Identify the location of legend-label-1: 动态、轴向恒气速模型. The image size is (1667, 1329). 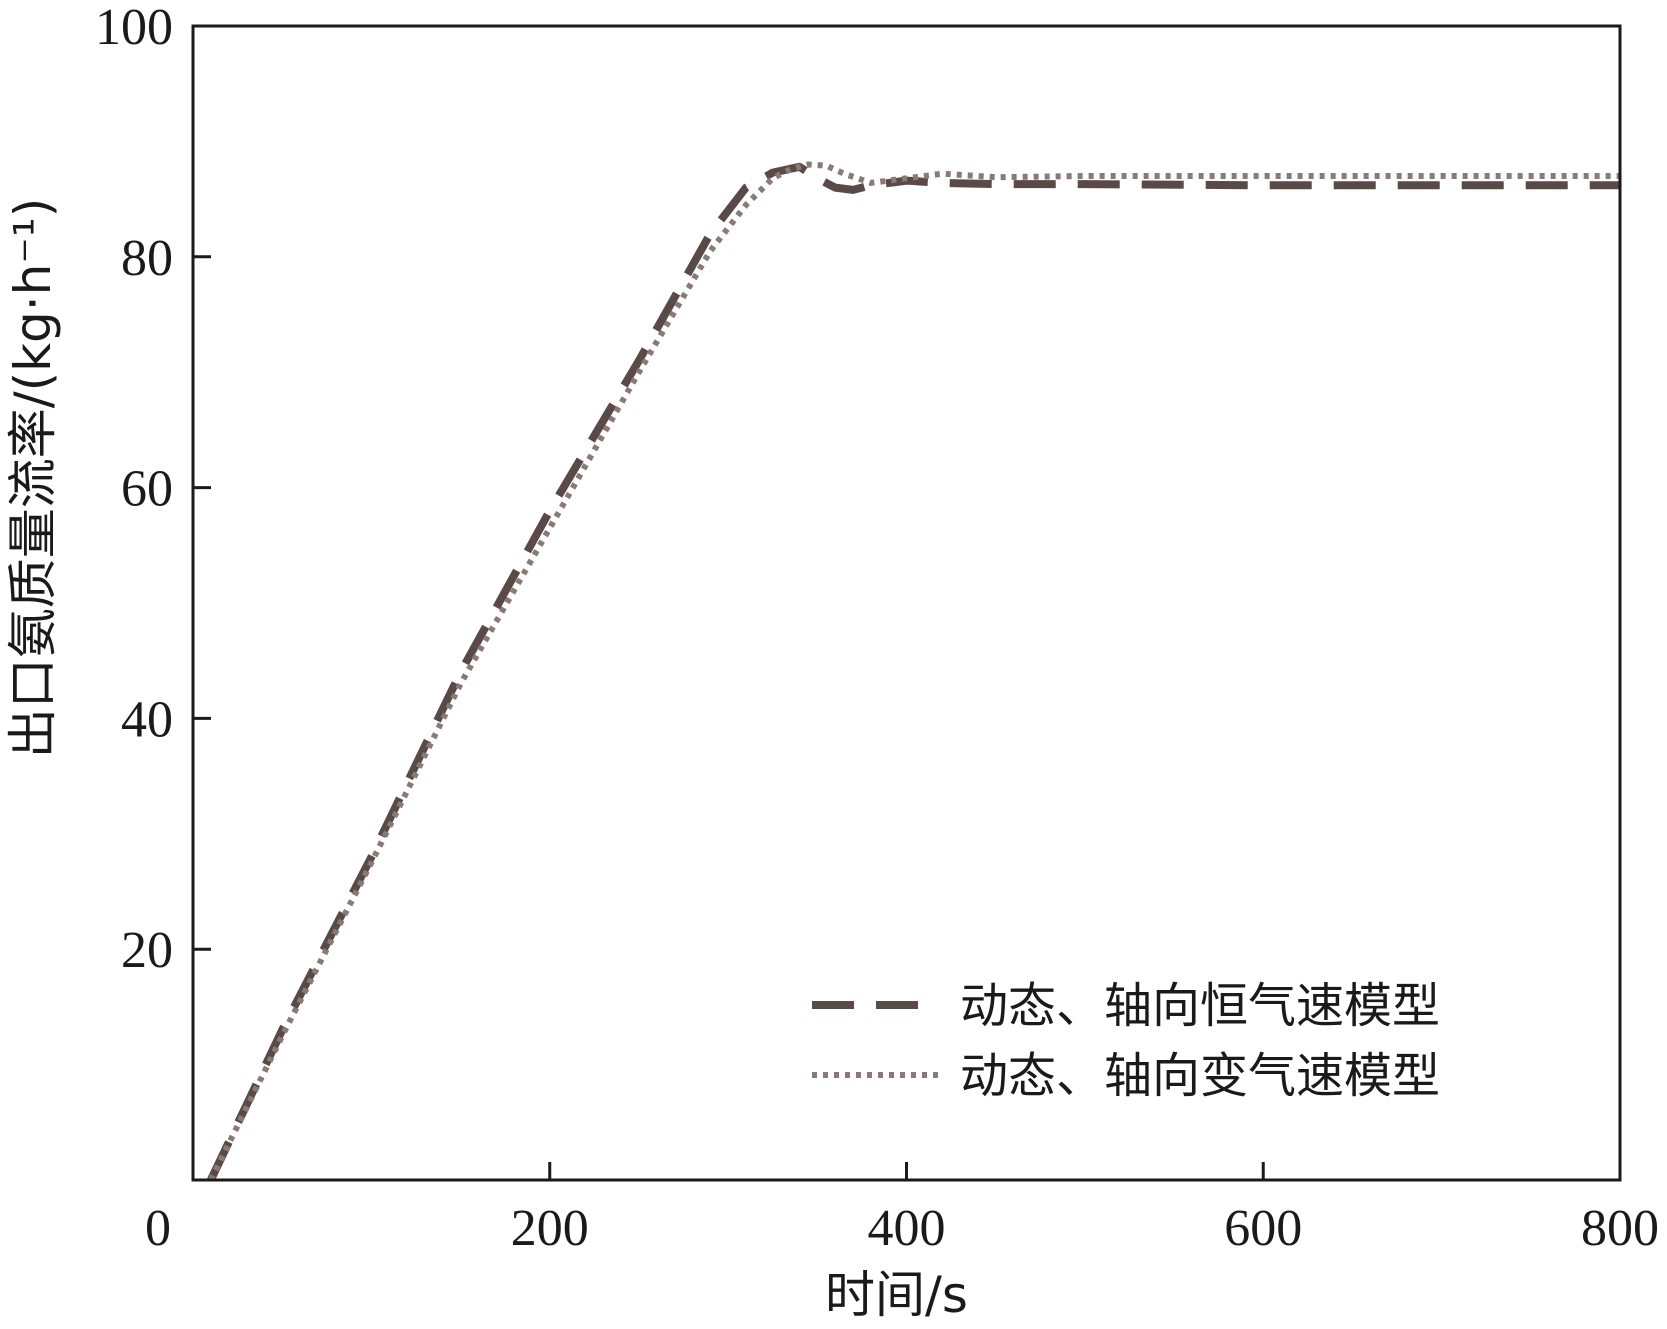
(1200, 1006).